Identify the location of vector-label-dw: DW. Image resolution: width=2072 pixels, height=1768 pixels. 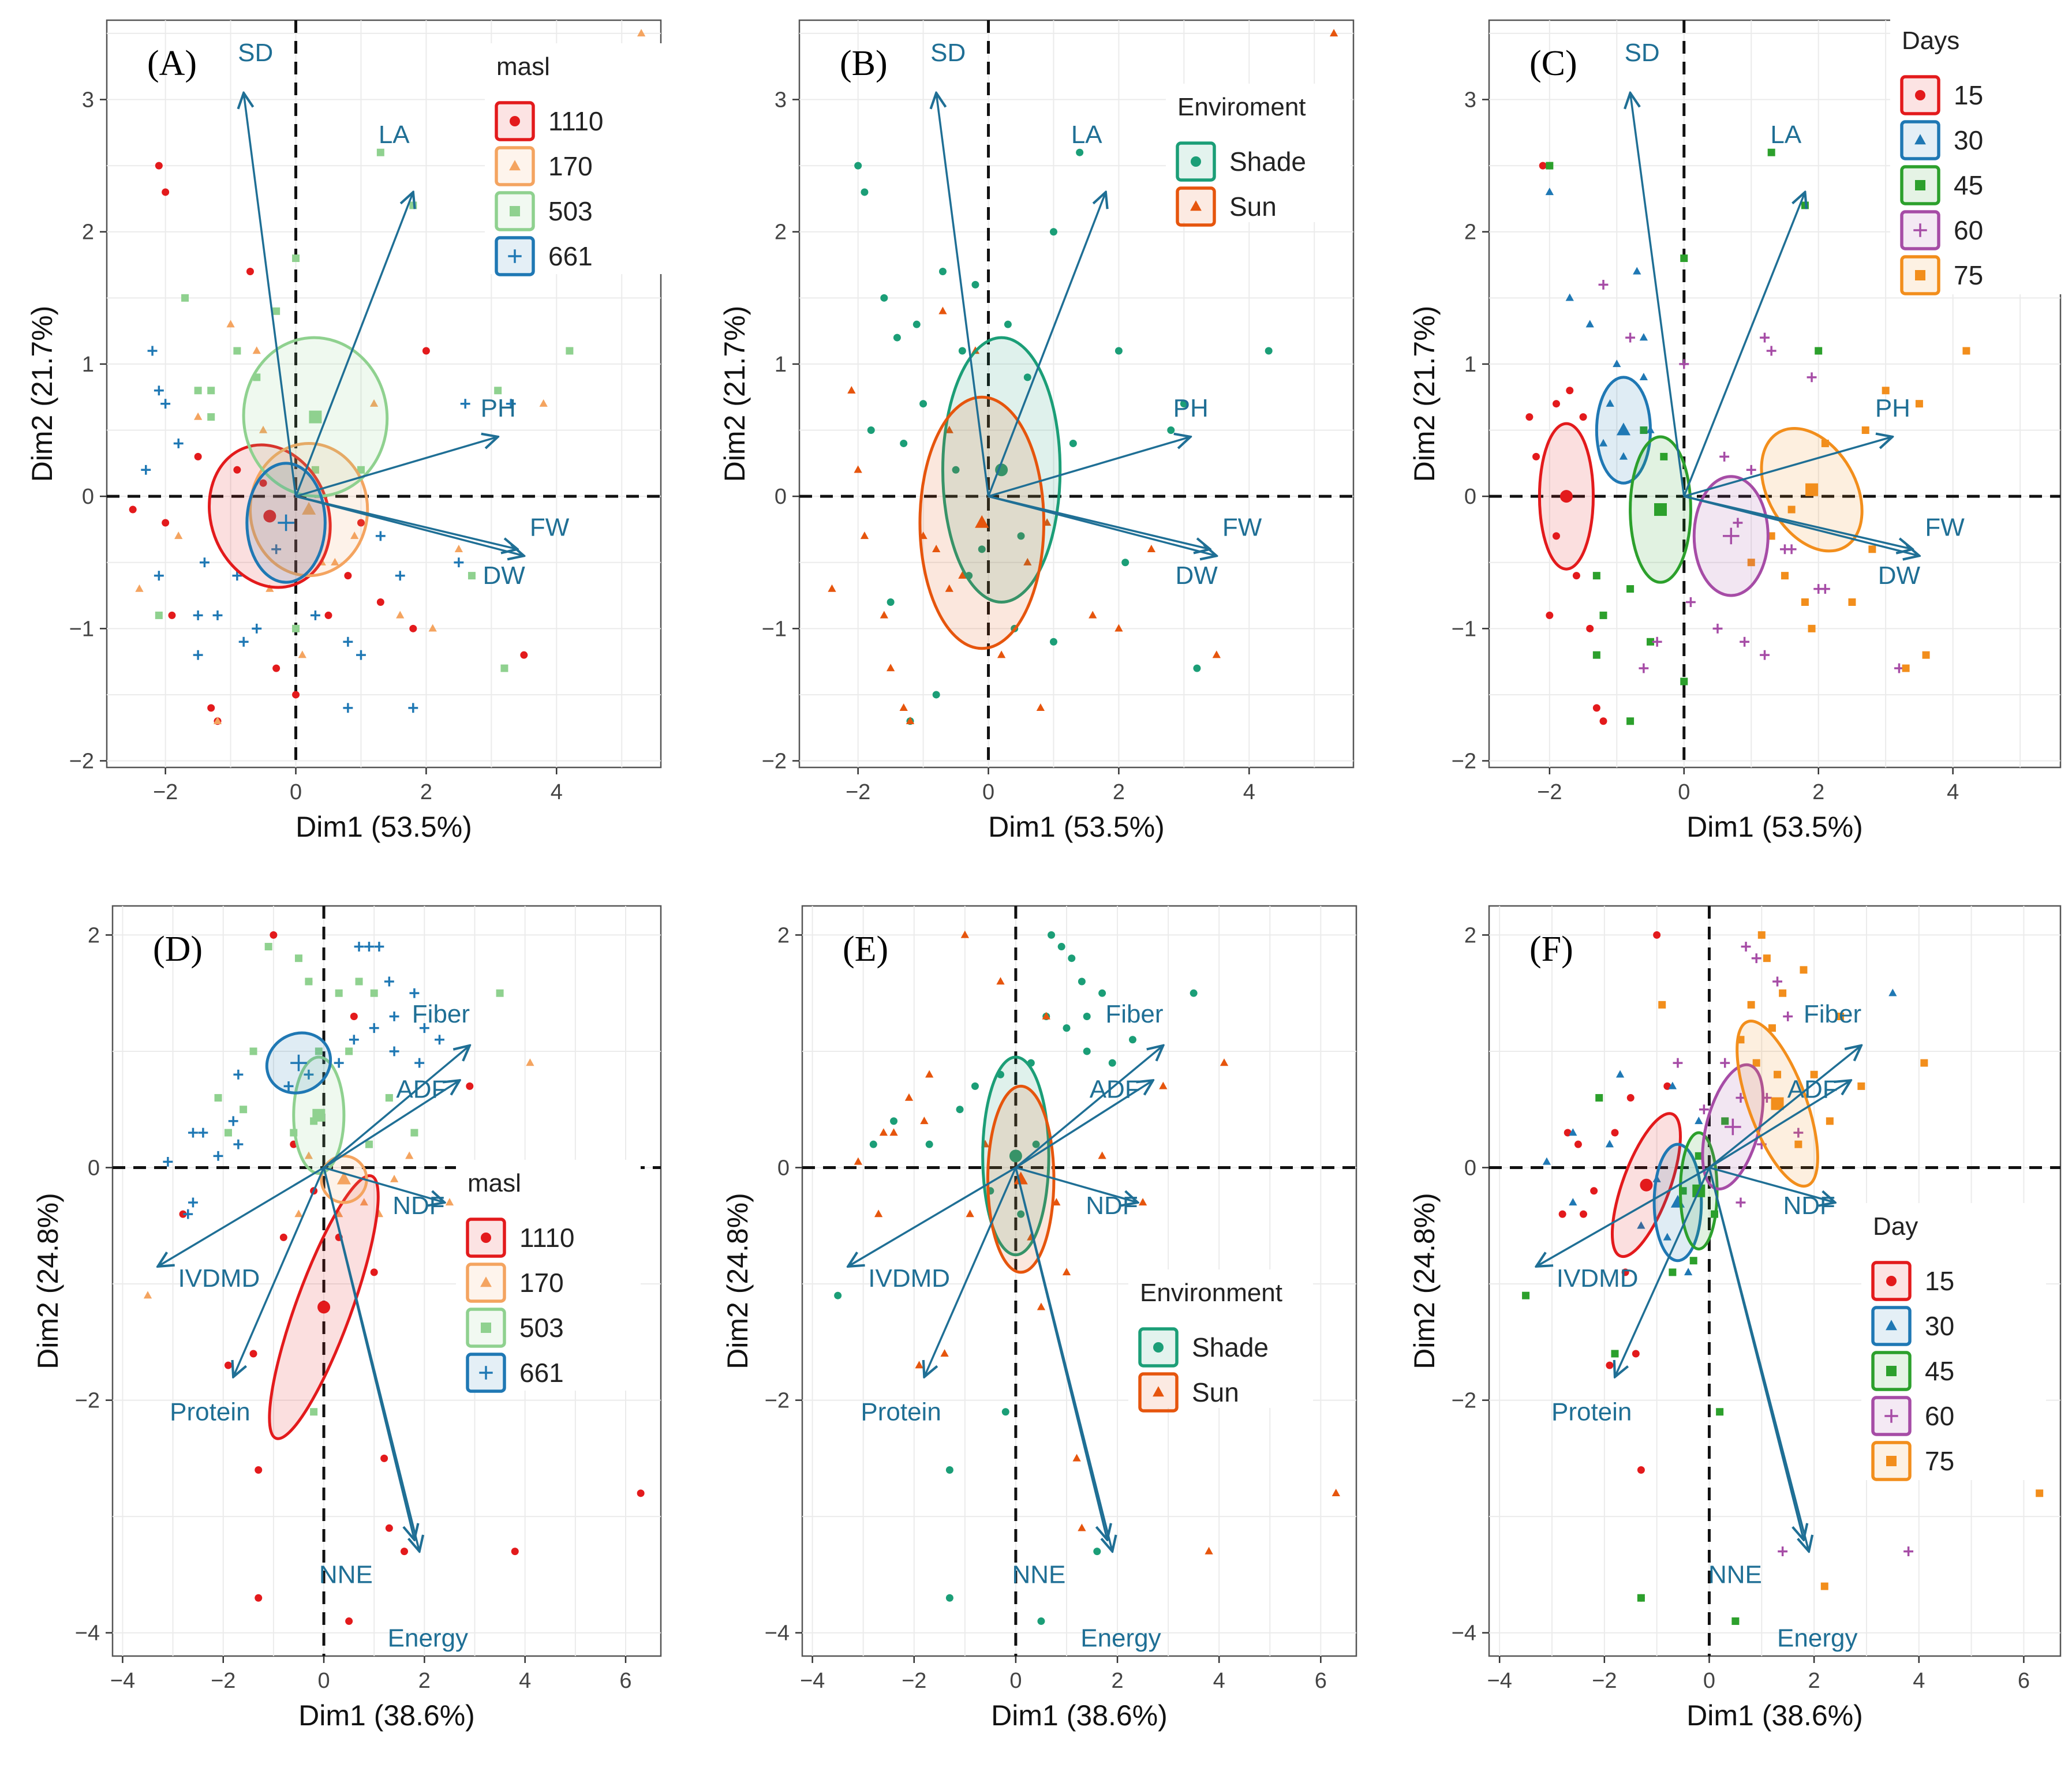
(504, 575).